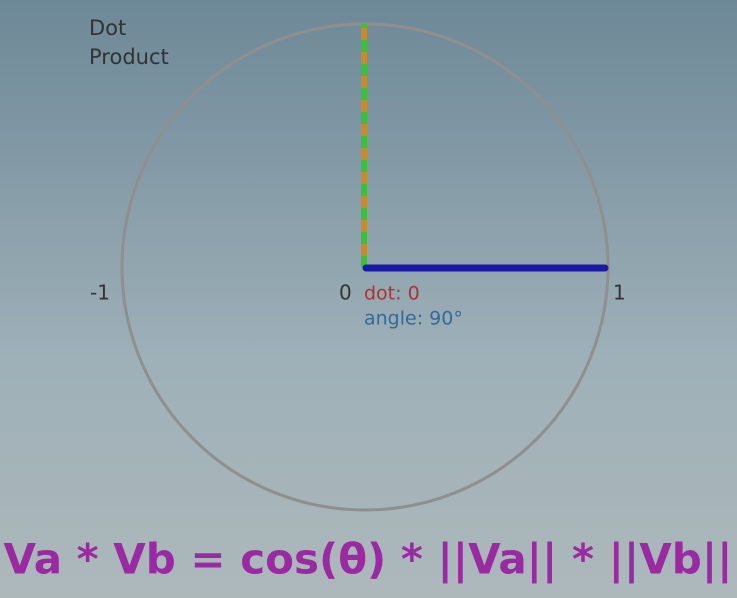 The width and height of the screenshot is (737, 598). I want to click on angle-readout: angle: 90°, so click(413, 319).